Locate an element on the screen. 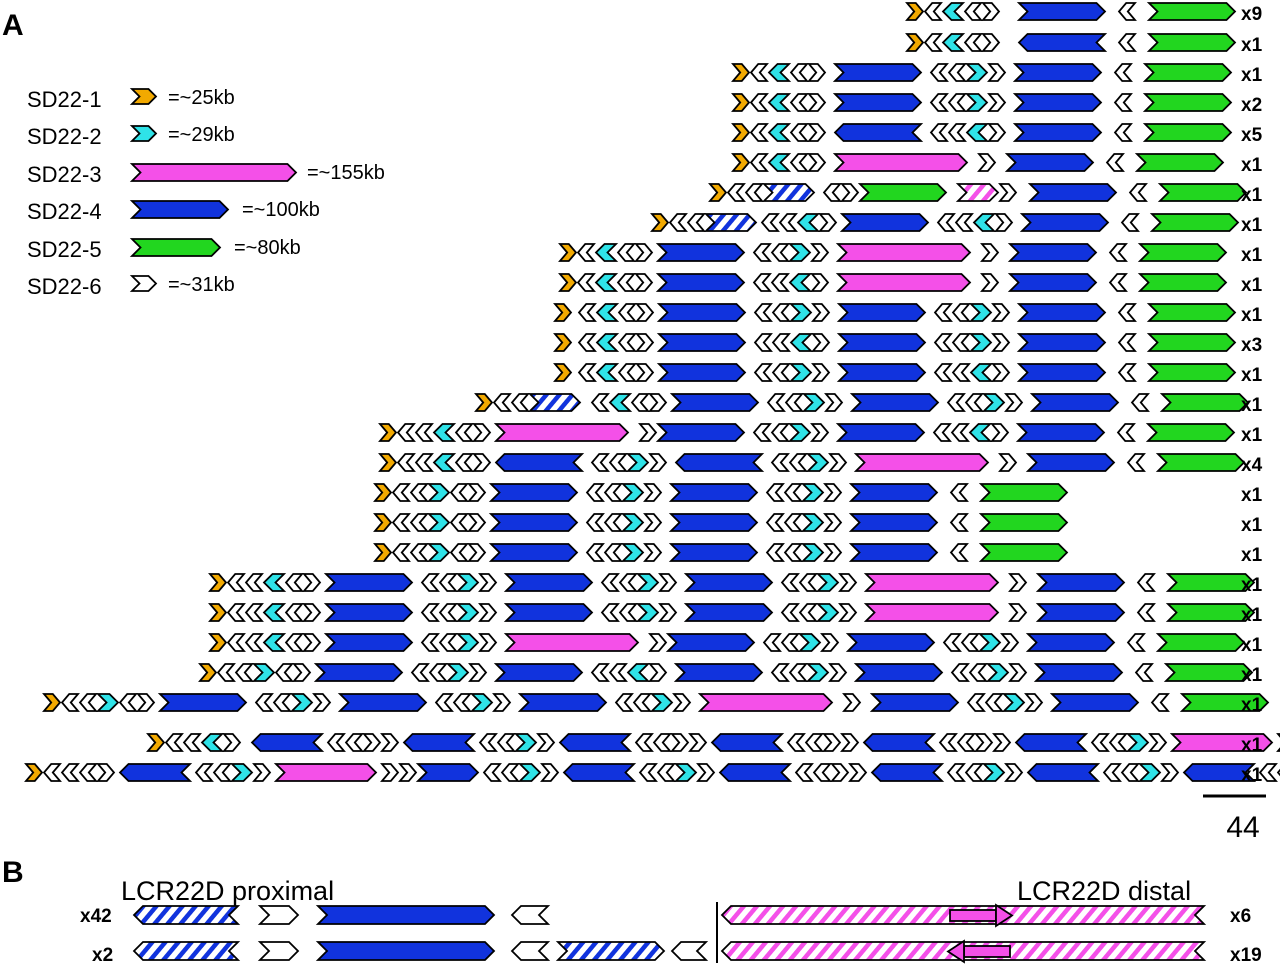 Image resolution: width=1280 pixels, height=974 pixels. legend-size-sd22-1: =~25kb is located at coordinates (201, 98).